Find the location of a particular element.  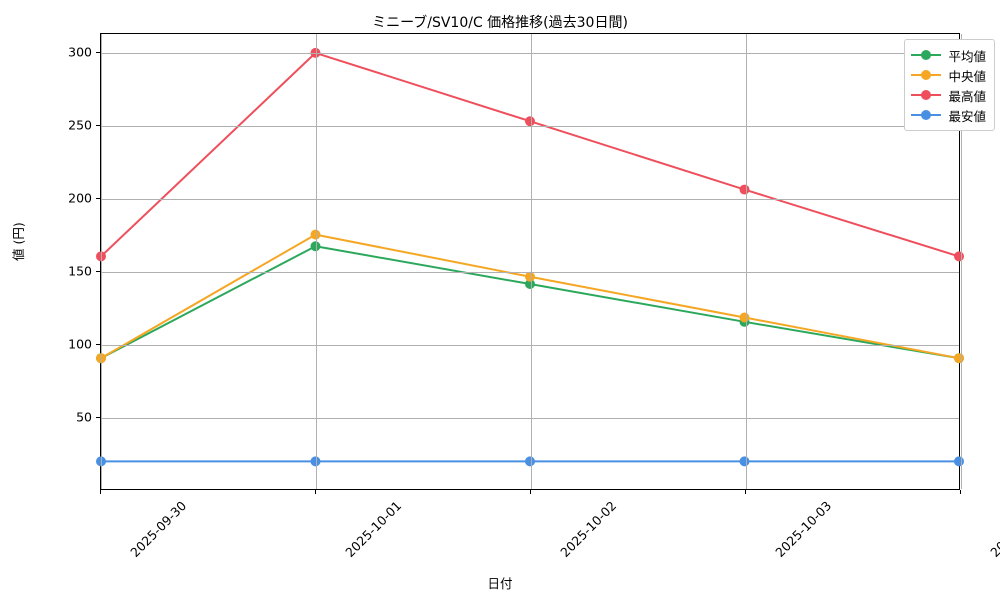

y-axis-label: 値 (円) is located at coordinates (18, 241).